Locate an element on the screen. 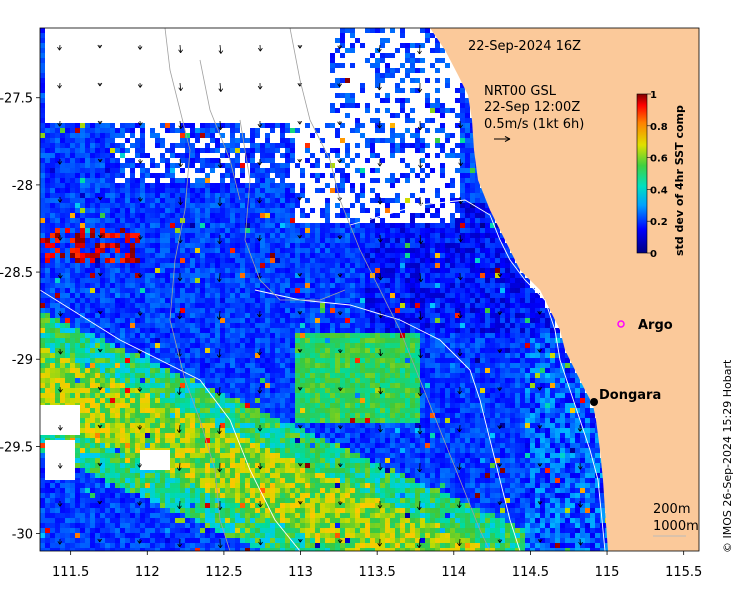 Image resolution: width=740 pixels, height=592 pixels. argo-float: Argo is located at coordinates (645, 325).